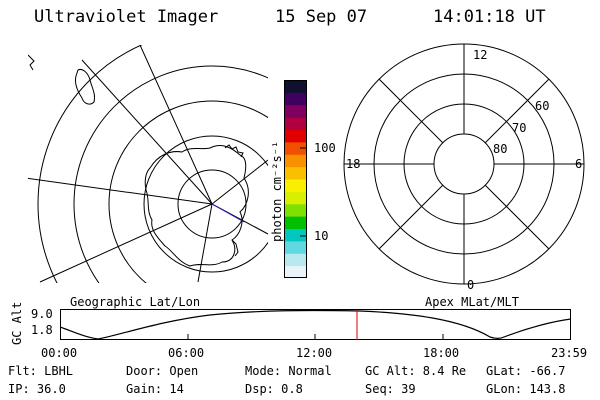  What do you see at coordinates (17, 323) in the screenshot?
I see `altitude-axis-label: GC Alt` at bounding box center [17, 323].